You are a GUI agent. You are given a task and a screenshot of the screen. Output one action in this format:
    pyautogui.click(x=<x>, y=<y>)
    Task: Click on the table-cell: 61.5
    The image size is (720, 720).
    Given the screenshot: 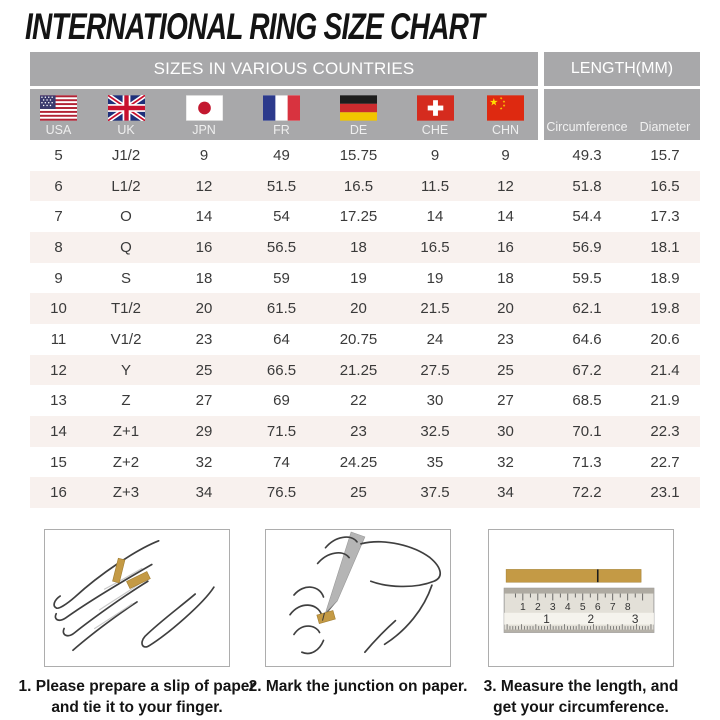 What is the action you would take?
    pyautogui.click(x=281, y=309)
    